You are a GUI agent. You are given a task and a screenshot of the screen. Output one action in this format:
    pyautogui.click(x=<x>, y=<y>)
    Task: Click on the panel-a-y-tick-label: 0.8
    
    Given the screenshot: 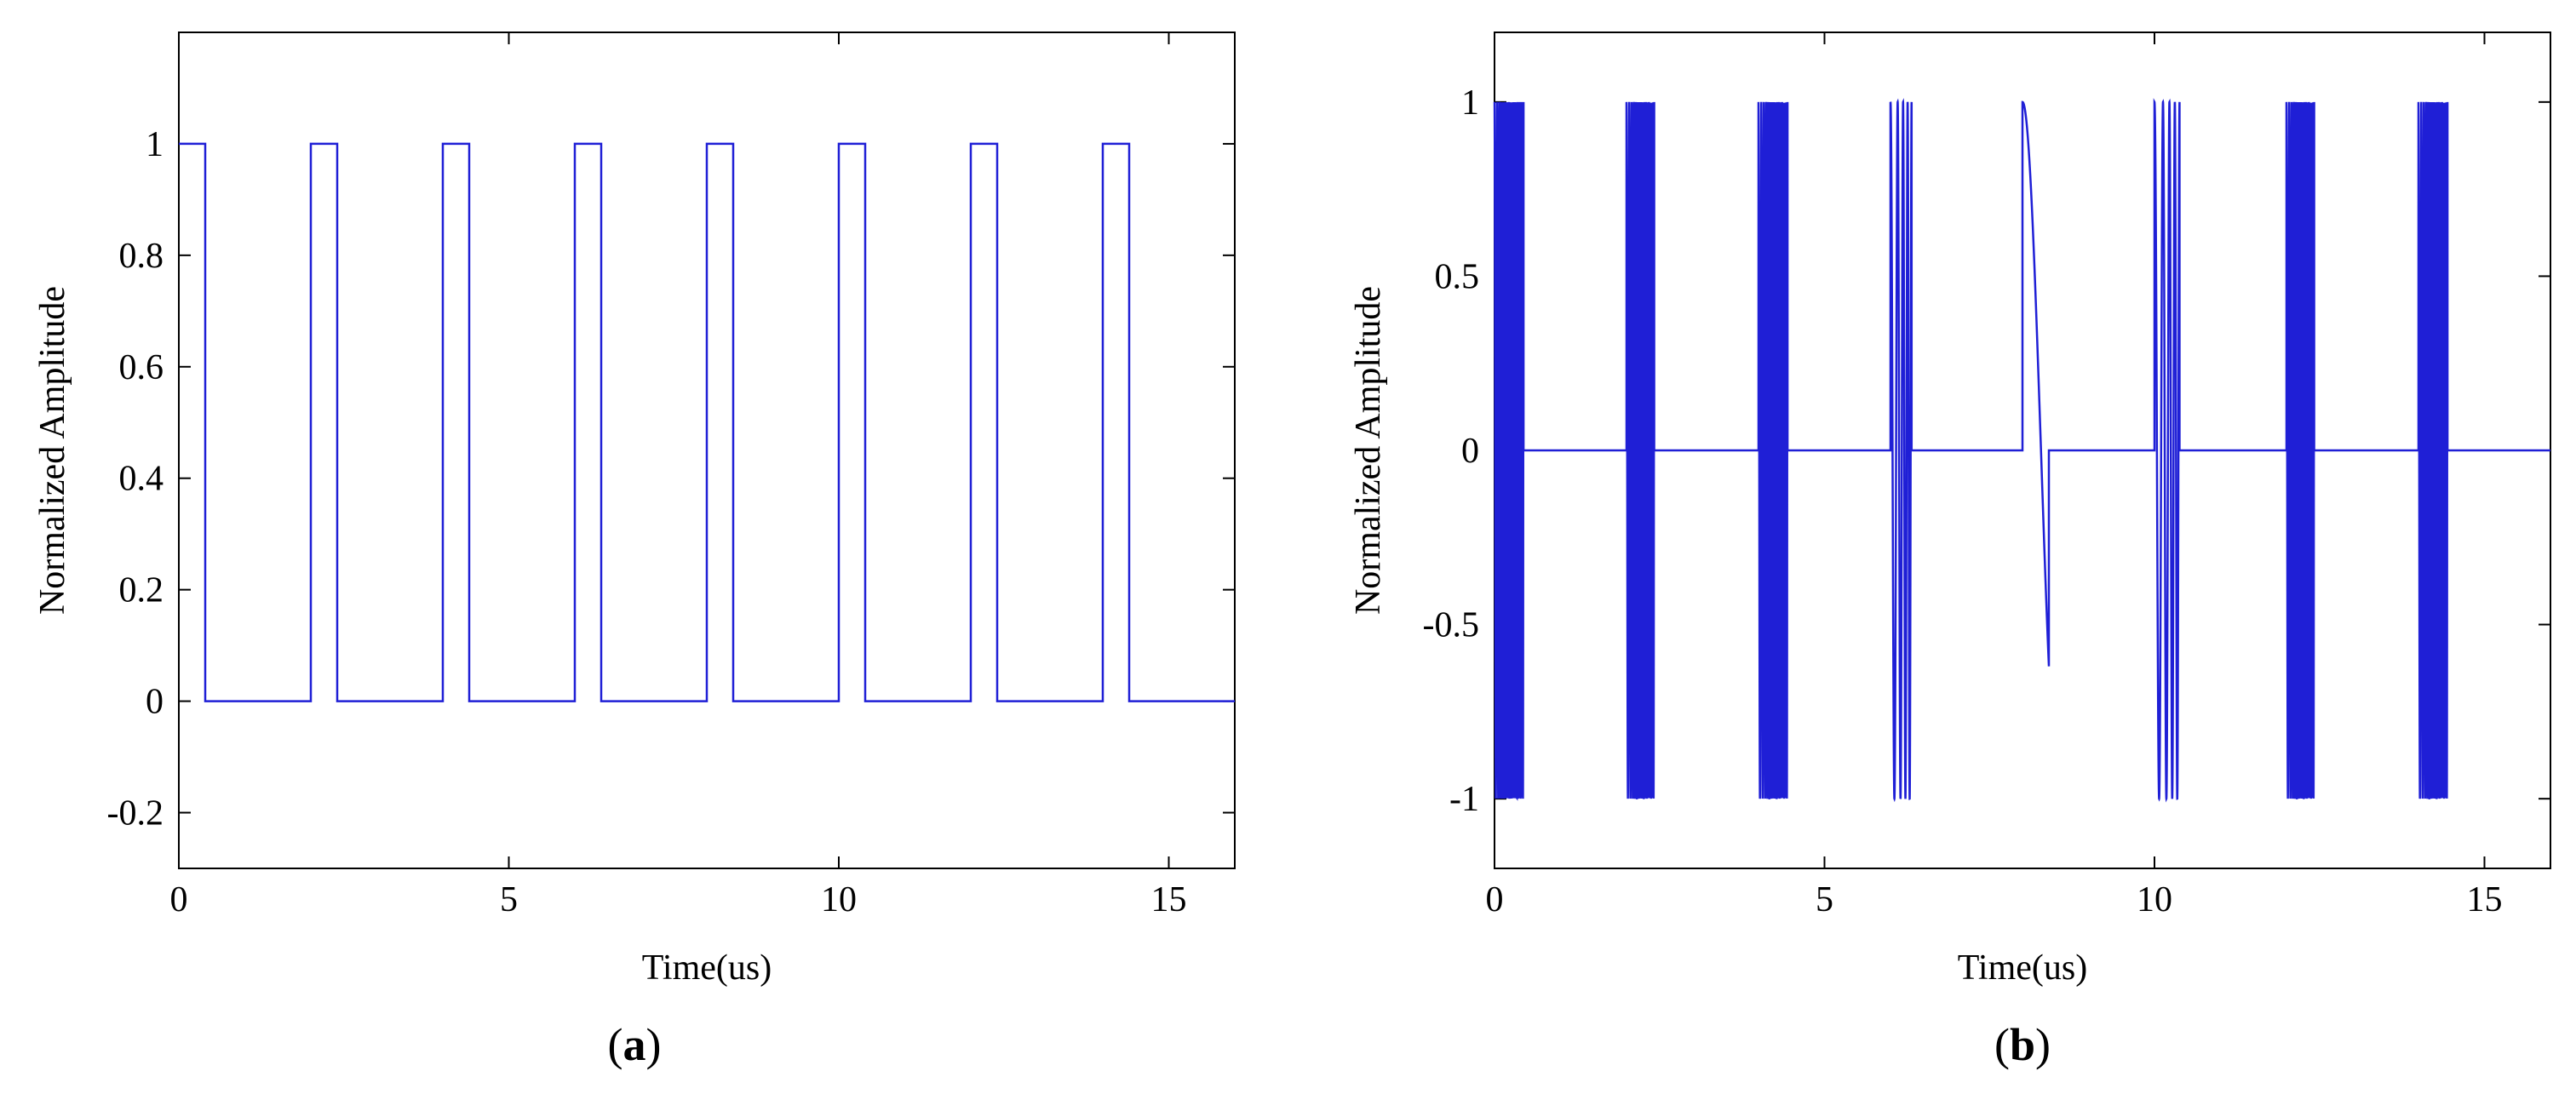 What is the action you would take?
    pyautogui.click(x=141, y=256)
    